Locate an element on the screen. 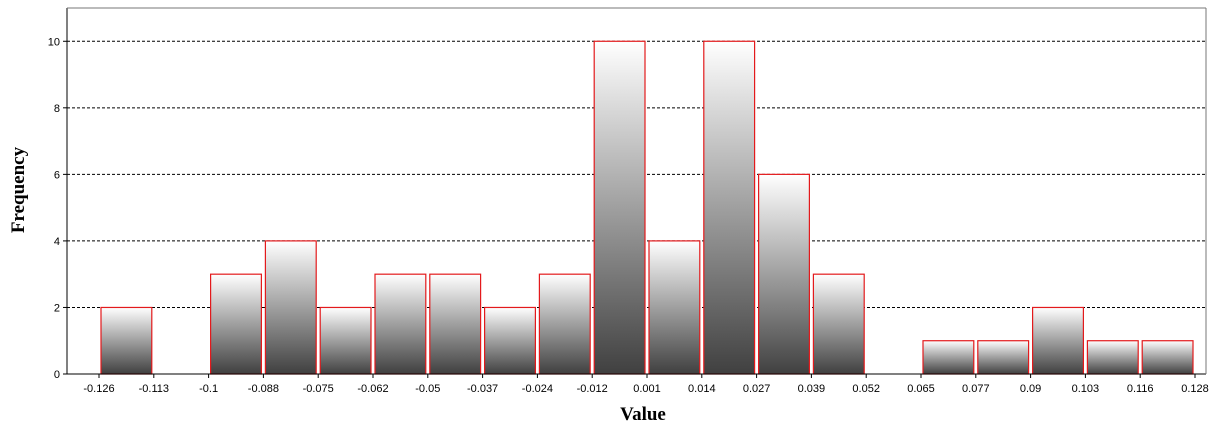  x-tick-label-17: 0.09 is located at coordinates (1030, 389).